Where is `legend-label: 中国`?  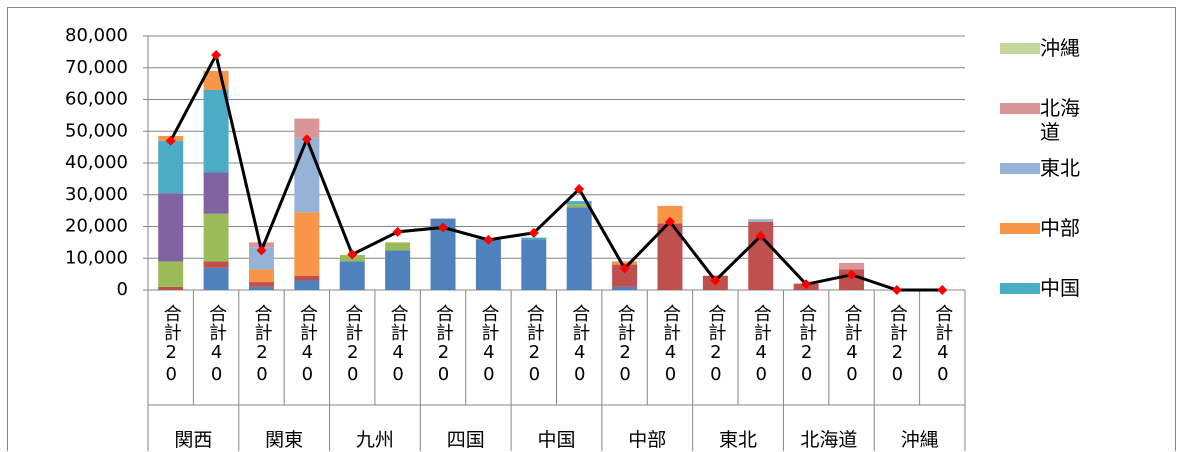
legend-label: 中国 is located at coordinates (1060, 288).